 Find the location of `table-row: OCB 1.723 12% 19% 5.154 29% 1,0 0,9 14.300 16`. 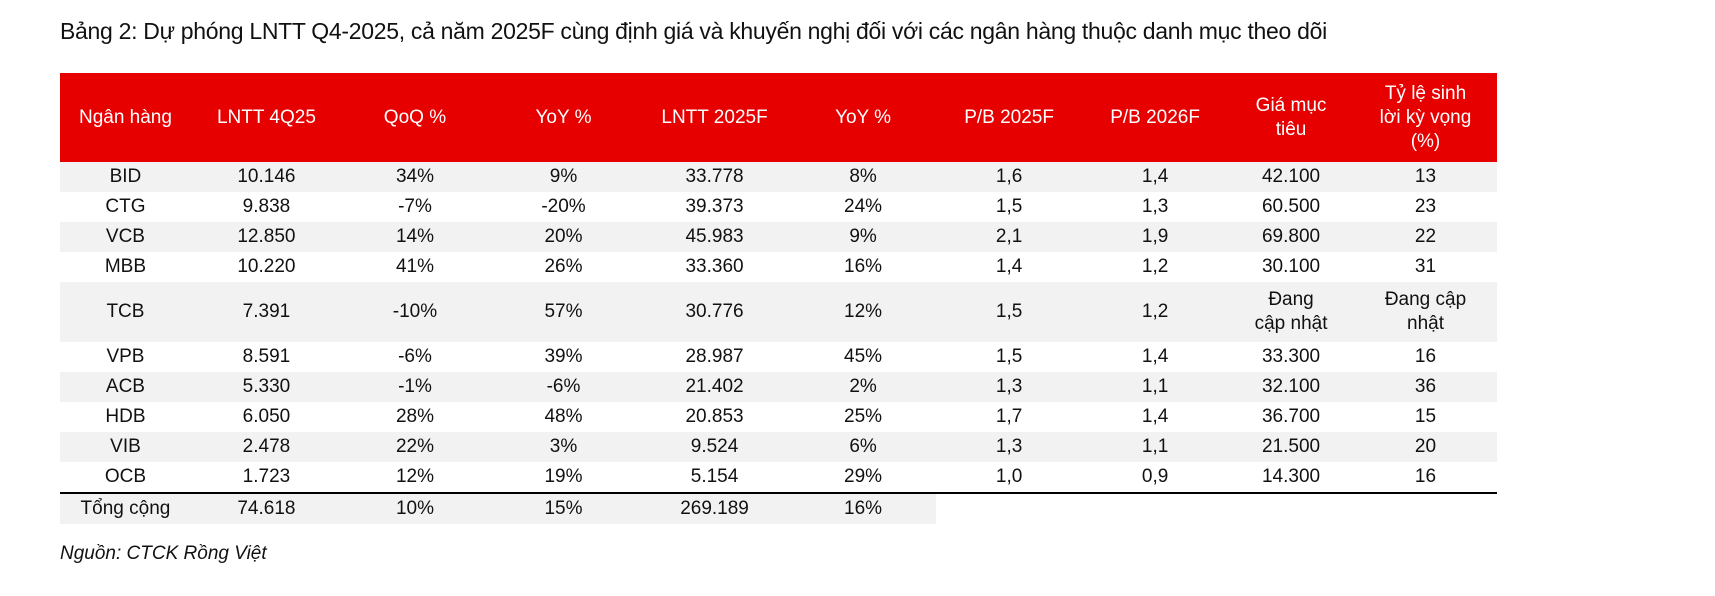

table-row: OCB 1.723 12% 19% 5.154 29% 1,0 0,9 14.300 16 is located at coordinates (778, 477).